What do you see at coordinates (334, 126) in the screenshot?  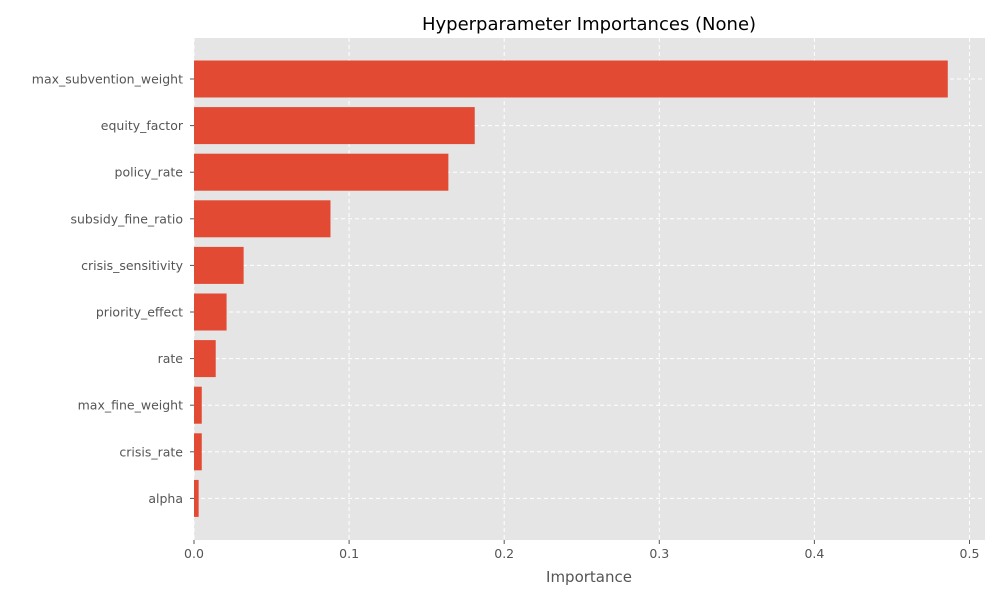 I see `bar-equity-factor` at bounding box center [334, 126].